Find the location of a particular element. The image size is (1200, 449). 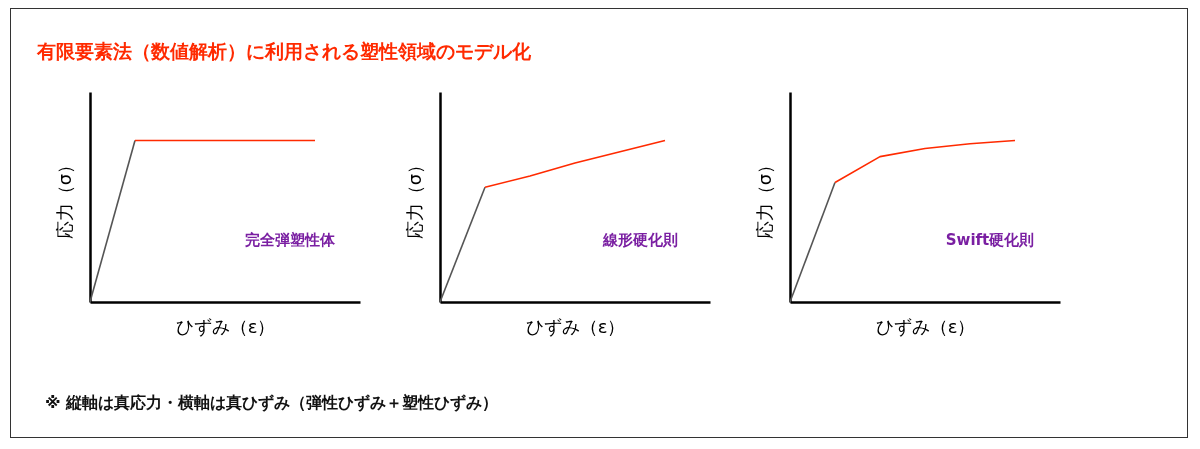

text: ※ 縦軸は真応力・横軸は真ひずみ（弾性ひずみ＋塑性ひずみ） is located at coordinates (272, 403).